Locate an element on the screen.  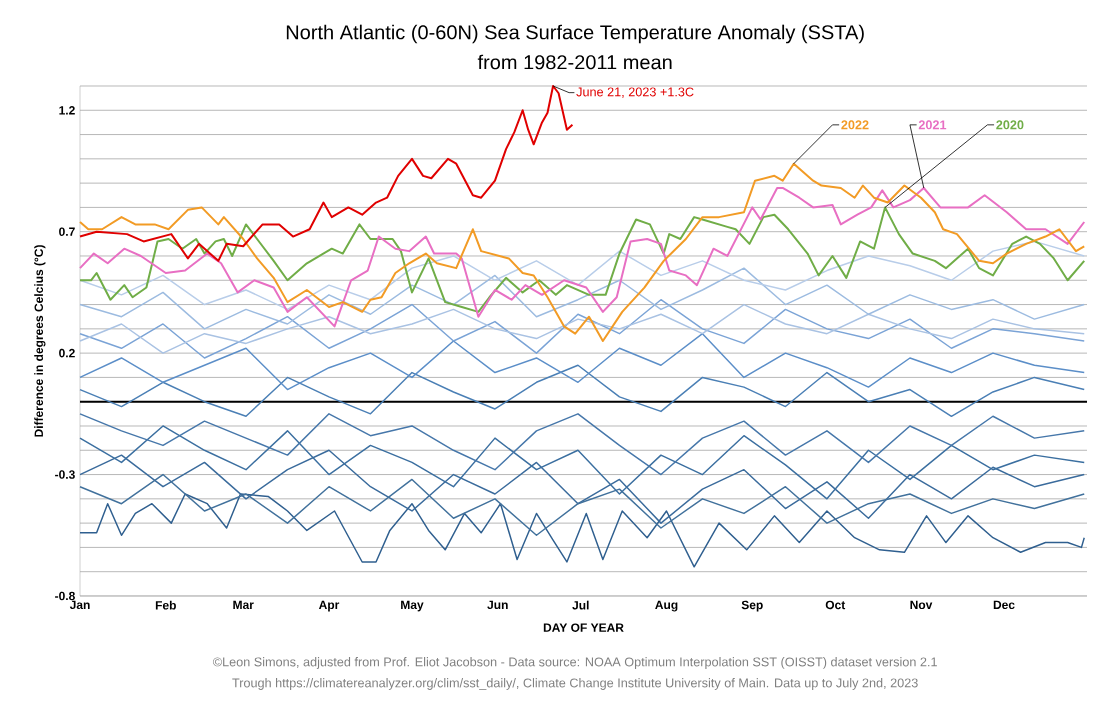
y-tick-label: 1.2 is located at coordinates (67, 110).